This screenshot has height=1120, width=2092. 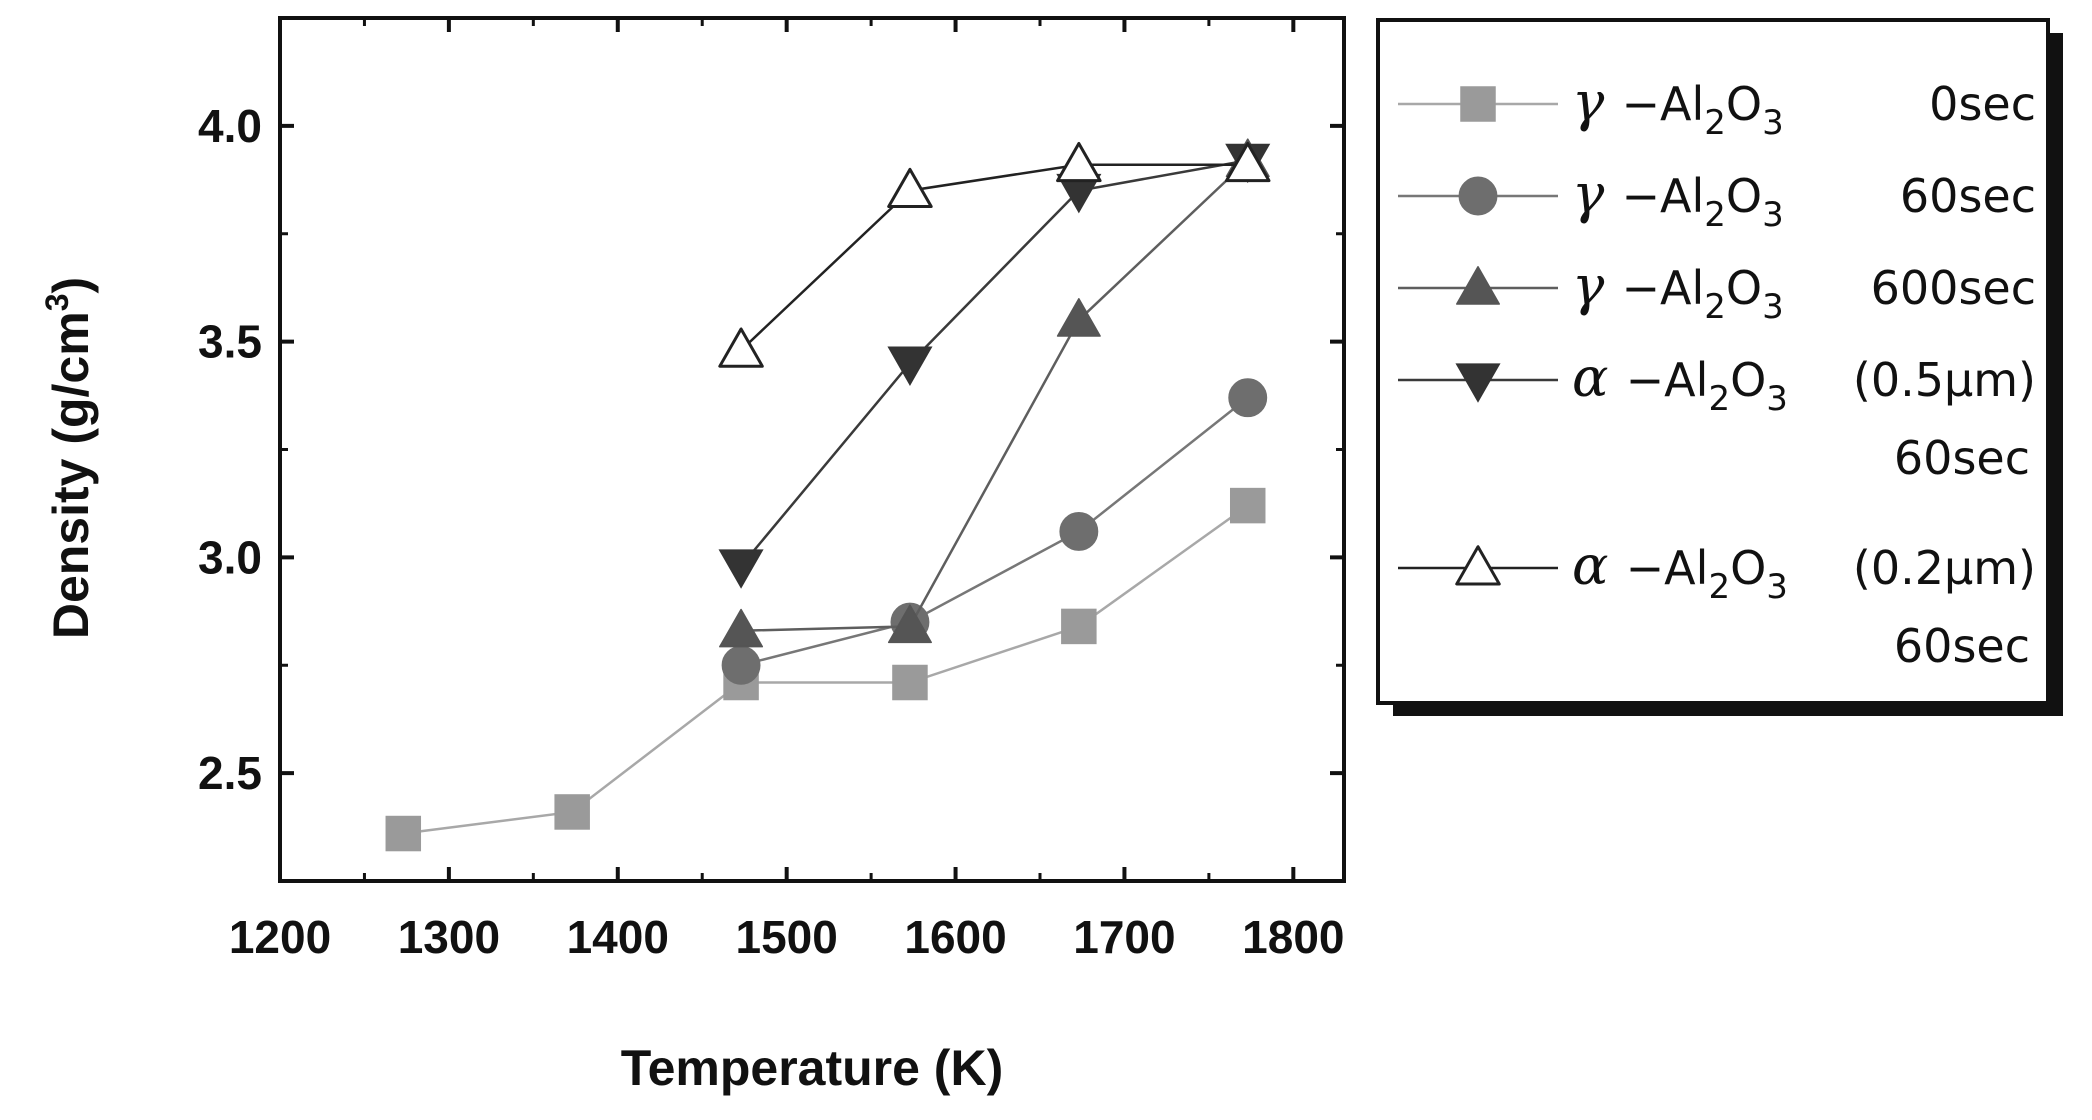 I want to click on legend-entry: γ −Al2O3 60sec, so click(x=1717, y=198).